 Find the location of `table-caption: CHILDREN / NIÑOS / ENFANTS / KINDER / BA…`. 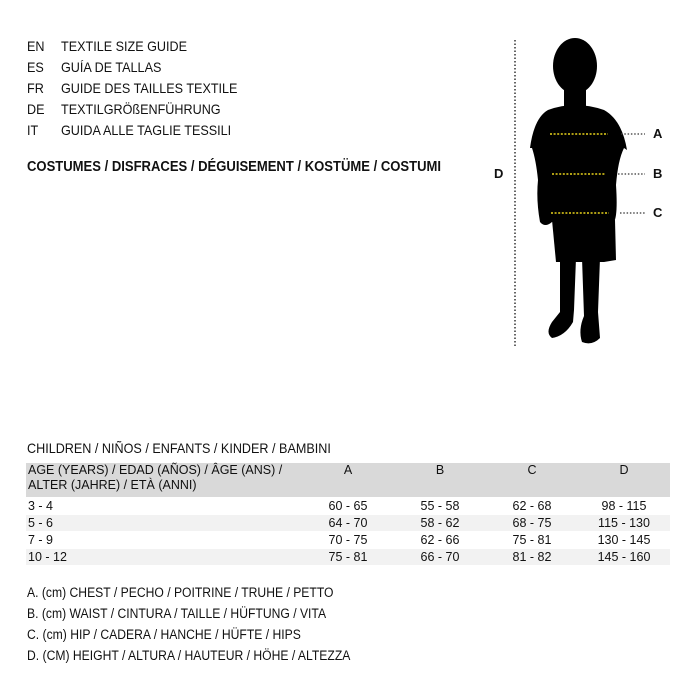

table-caption: CHILDREN / NIÑOS / ENFANTS / KINDER / BA… is located at coordinates (179, 448).